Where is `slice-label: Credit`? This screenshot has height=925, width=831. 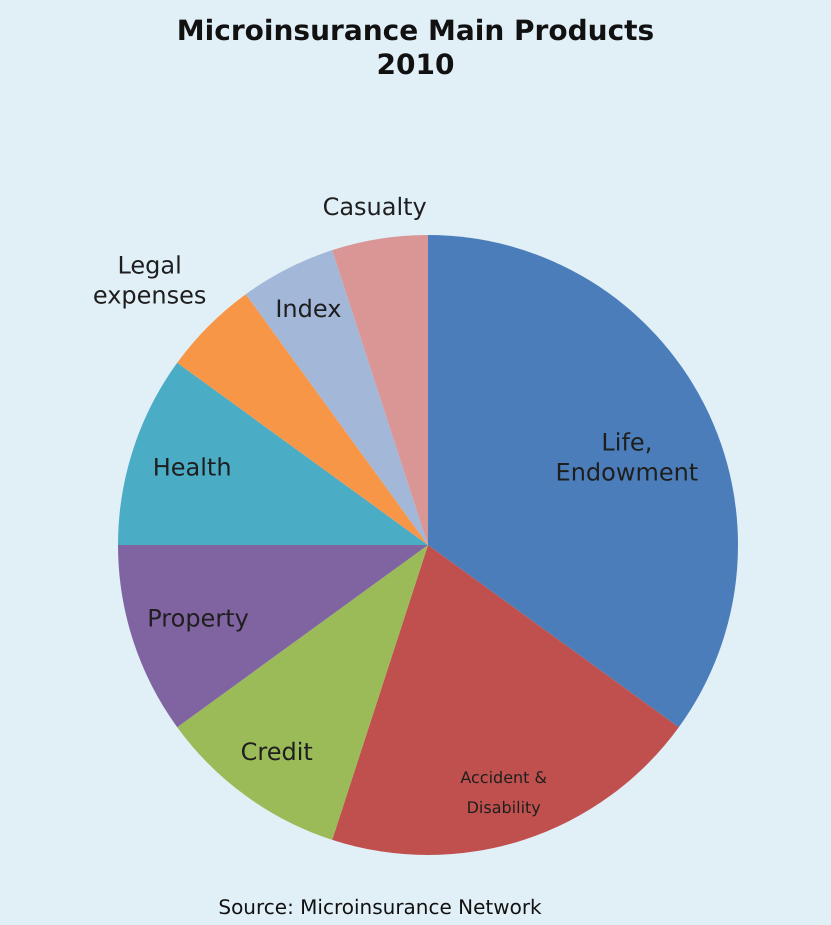
slice-label: Credit is located at coordinates (276, 752).